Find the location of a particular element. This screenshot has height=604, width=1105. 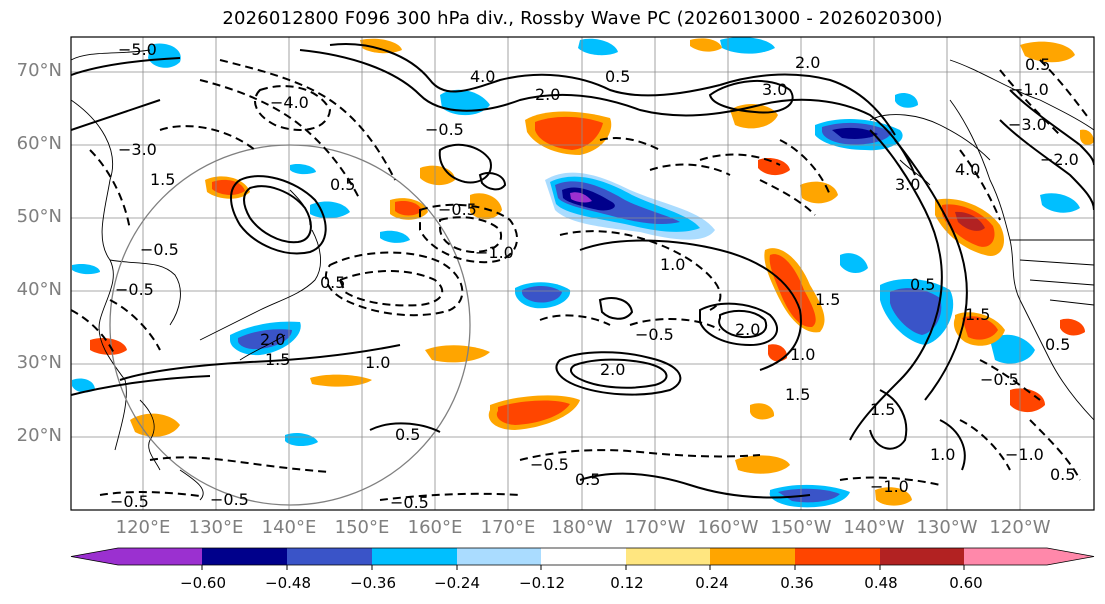

colorbar-outline is located at coordinates (582, 556).